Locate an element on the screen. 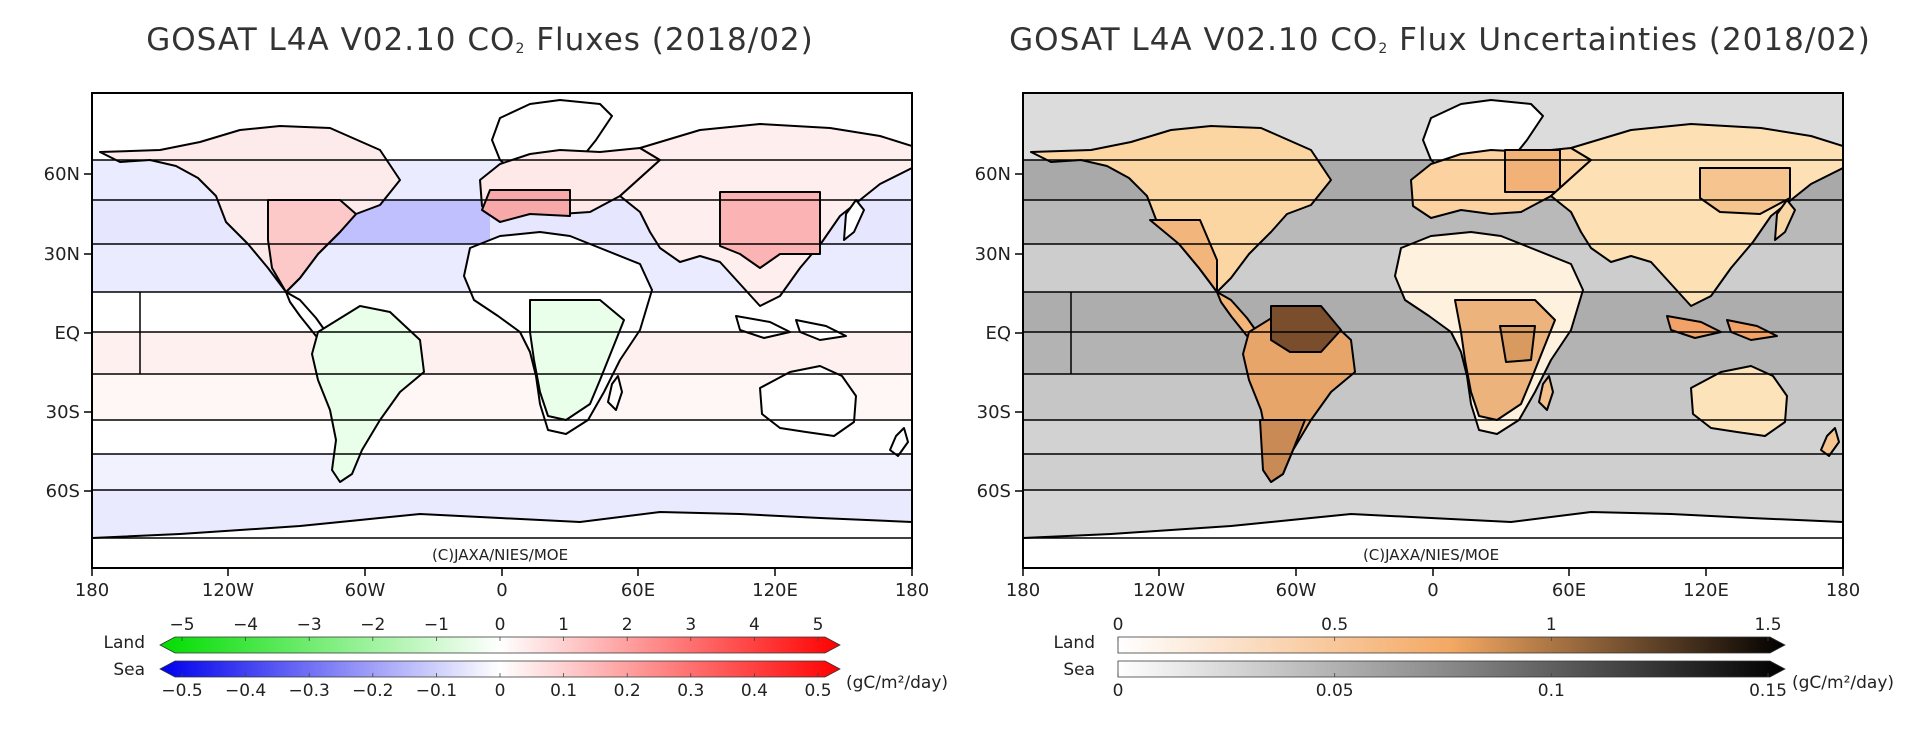 The width and height of the screenshot is (1920, 750). colorbar-sea-tick-label: −0.2 is located at coordinates (372, 691).